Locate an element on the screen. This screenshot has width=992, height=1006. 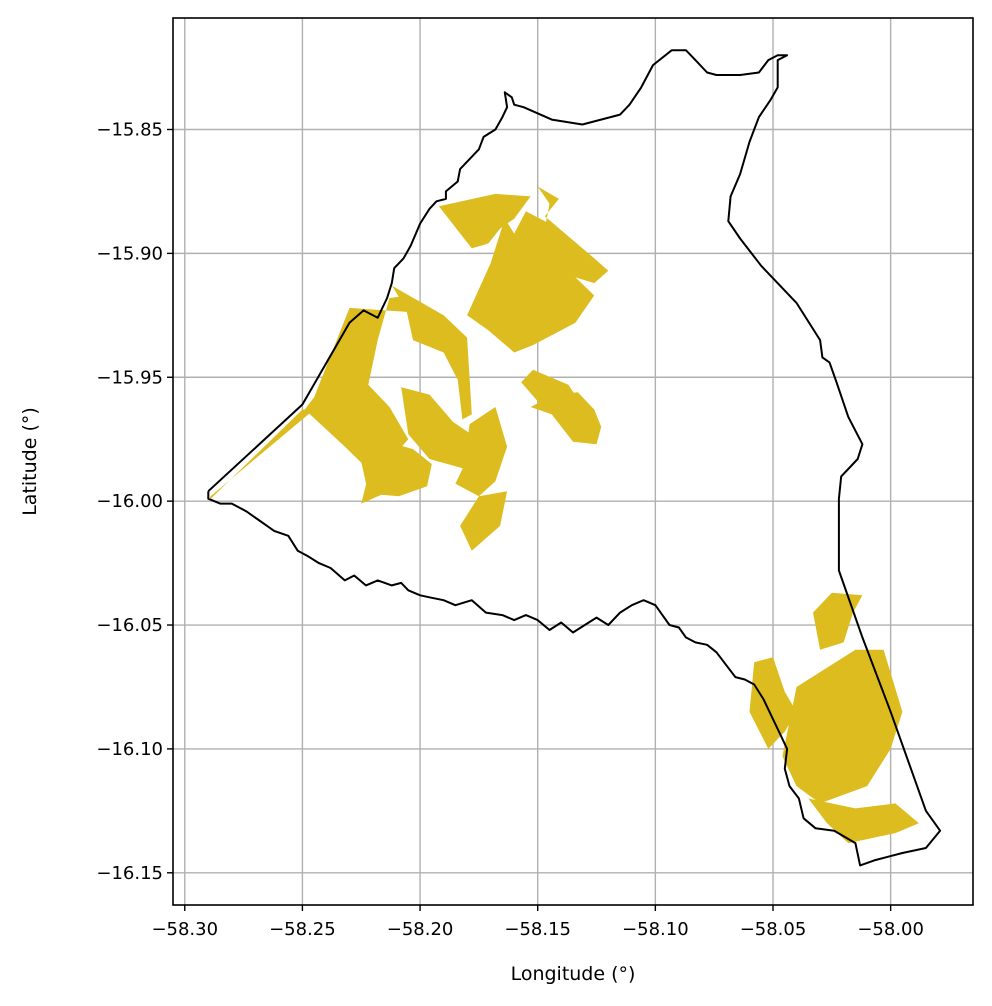
x-tick-label-2: −58.20 is located at coordinates (420, 929).